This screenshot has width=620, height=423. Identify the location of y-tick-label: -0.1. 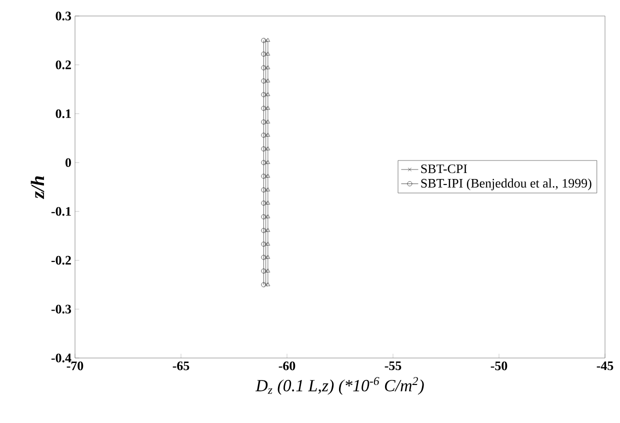
(61, 211).